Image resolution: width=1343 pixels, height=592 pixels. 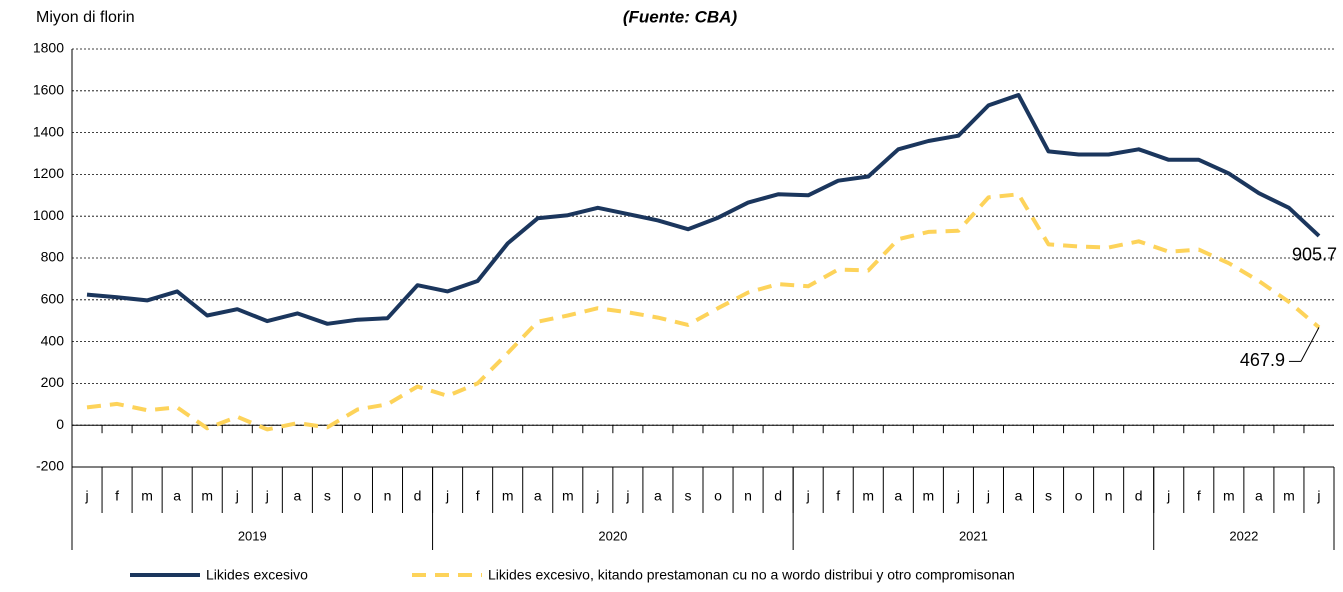 What do you see at coordinates (257, 575) in the screenshot?
I see `legend-label: Likides excesivo` at bounding box center [257, 575].